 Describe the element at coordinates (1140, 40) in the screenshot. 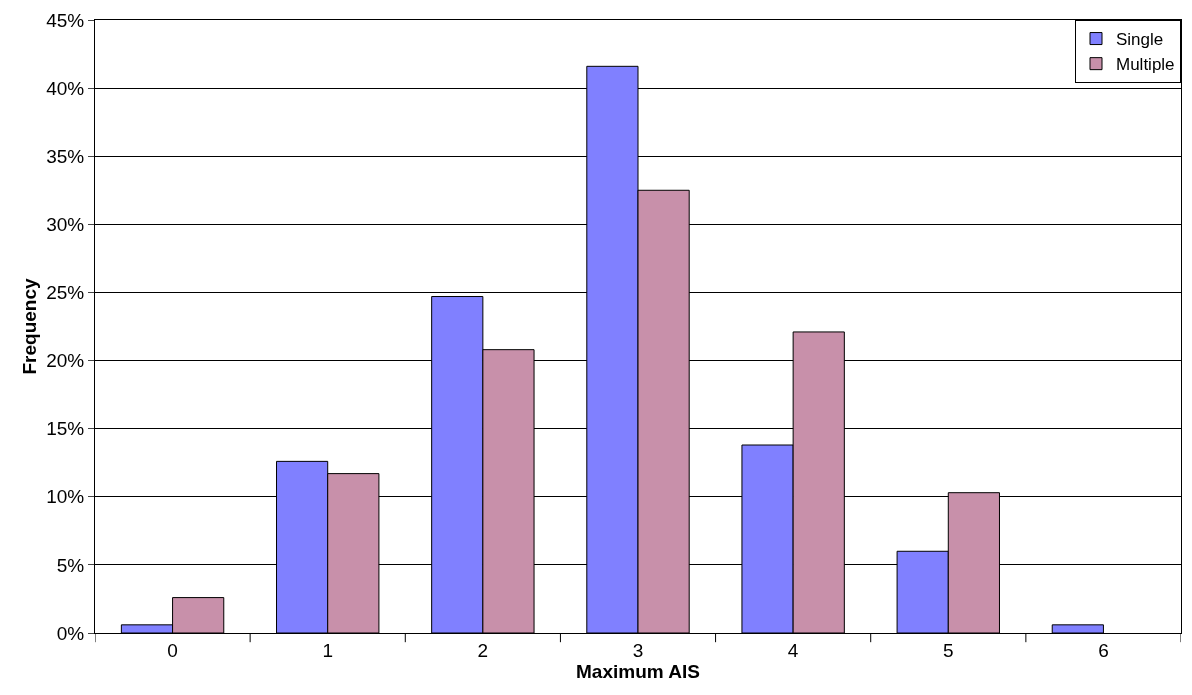

I see `legend-label: Single` at that location.